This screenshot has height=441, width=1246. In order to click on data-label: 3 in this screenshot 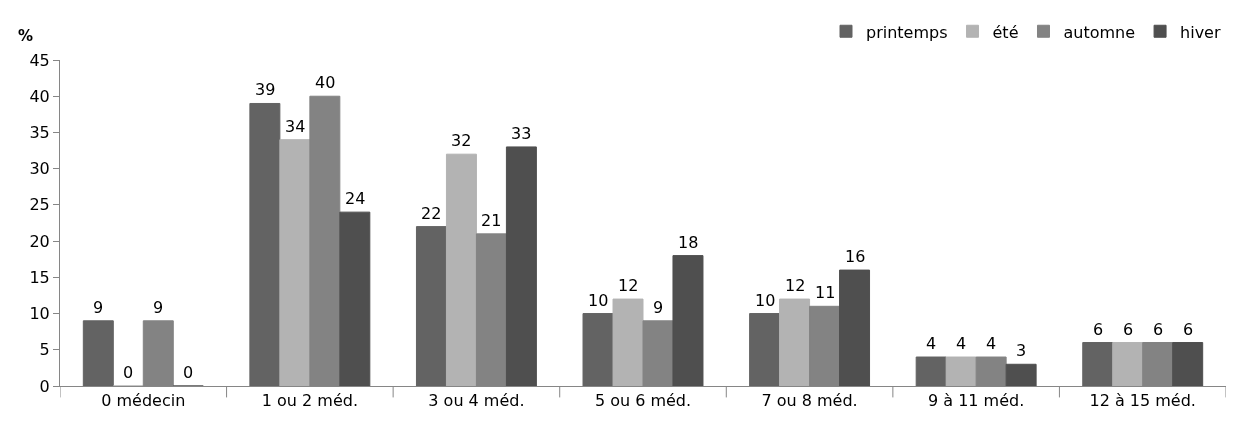, I will do `click(1021, 350)`.